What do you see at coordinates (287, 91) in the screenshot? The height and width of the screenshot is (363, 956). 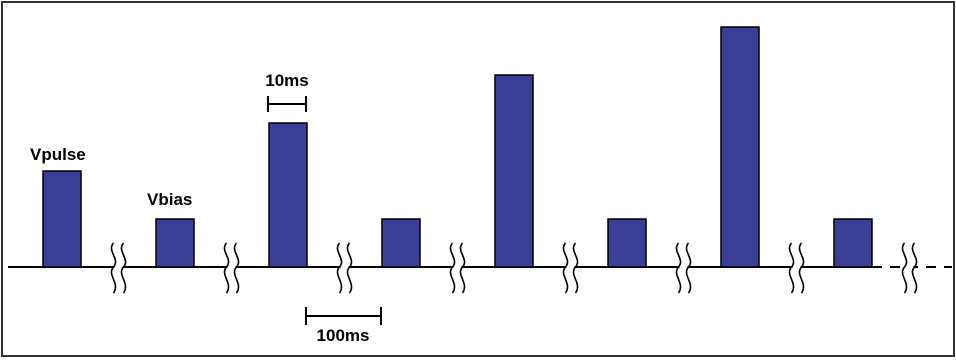 I see `pulse-width-marker: 10ms` at bounding box center [287, 91].